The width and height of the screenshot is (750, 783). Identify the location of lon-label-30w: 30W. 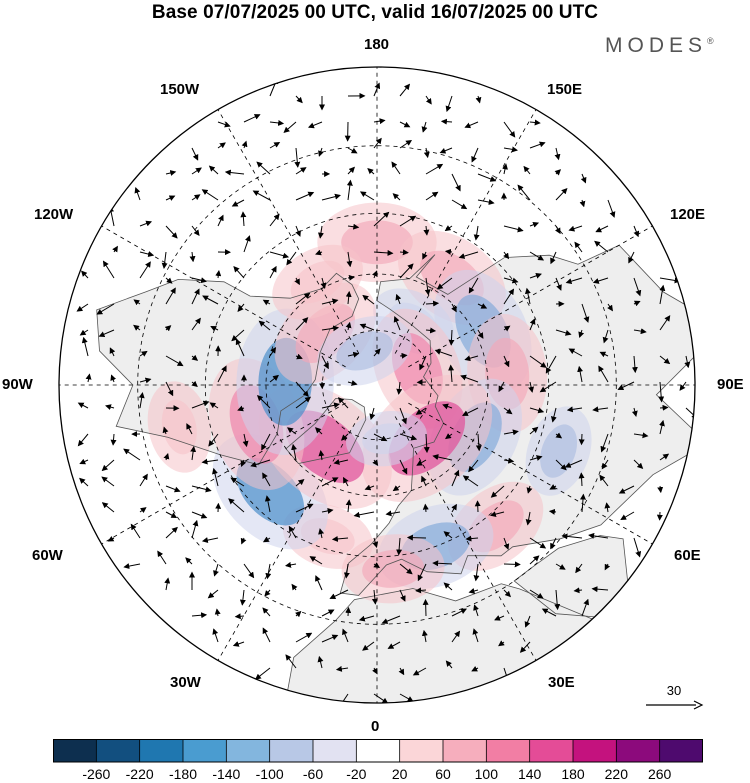
(185, 682).